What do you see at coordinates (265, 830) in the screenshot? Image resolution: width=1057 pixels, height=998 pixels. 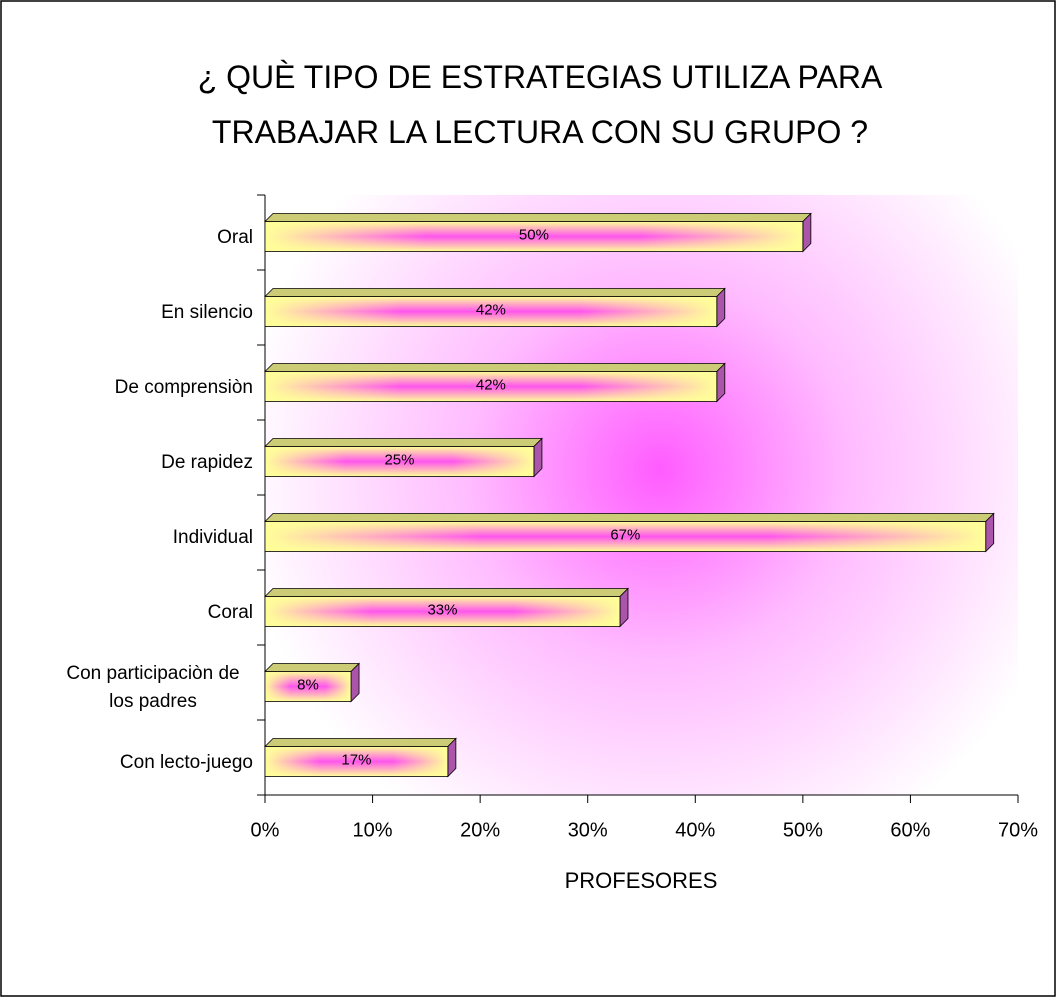 I see `x-tick-label: 0%` at bounding box center [265, 830].